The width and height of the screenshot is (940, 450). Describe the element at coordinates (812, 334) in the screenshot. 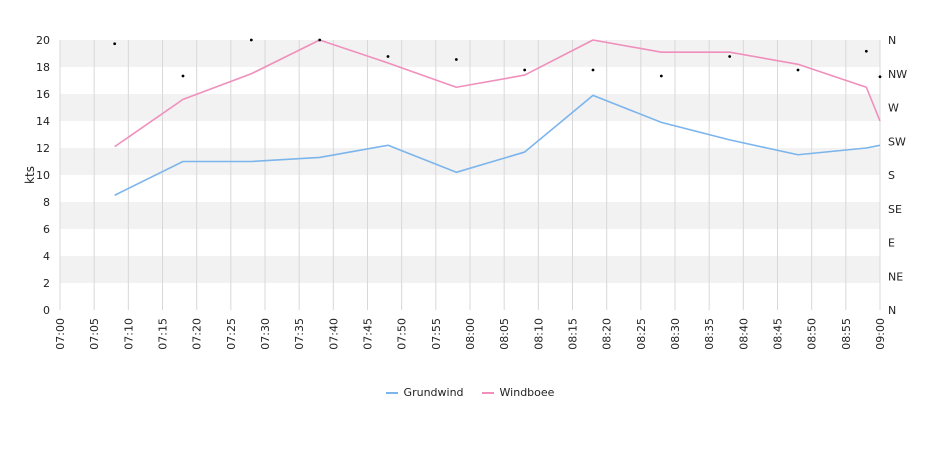

I see `x-tick-label: 08:50` at that location.